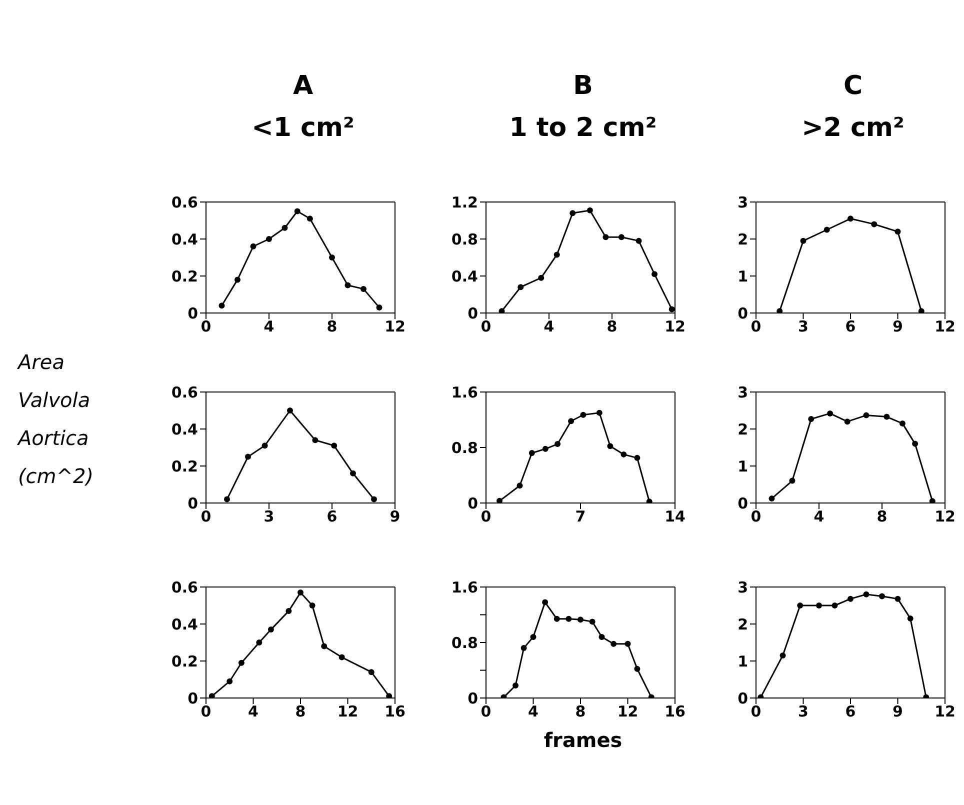 The height and width of the screenshot is (805, 964). I want to click on chart-subtitle: 1 to 2 cm², so click(583, 129).